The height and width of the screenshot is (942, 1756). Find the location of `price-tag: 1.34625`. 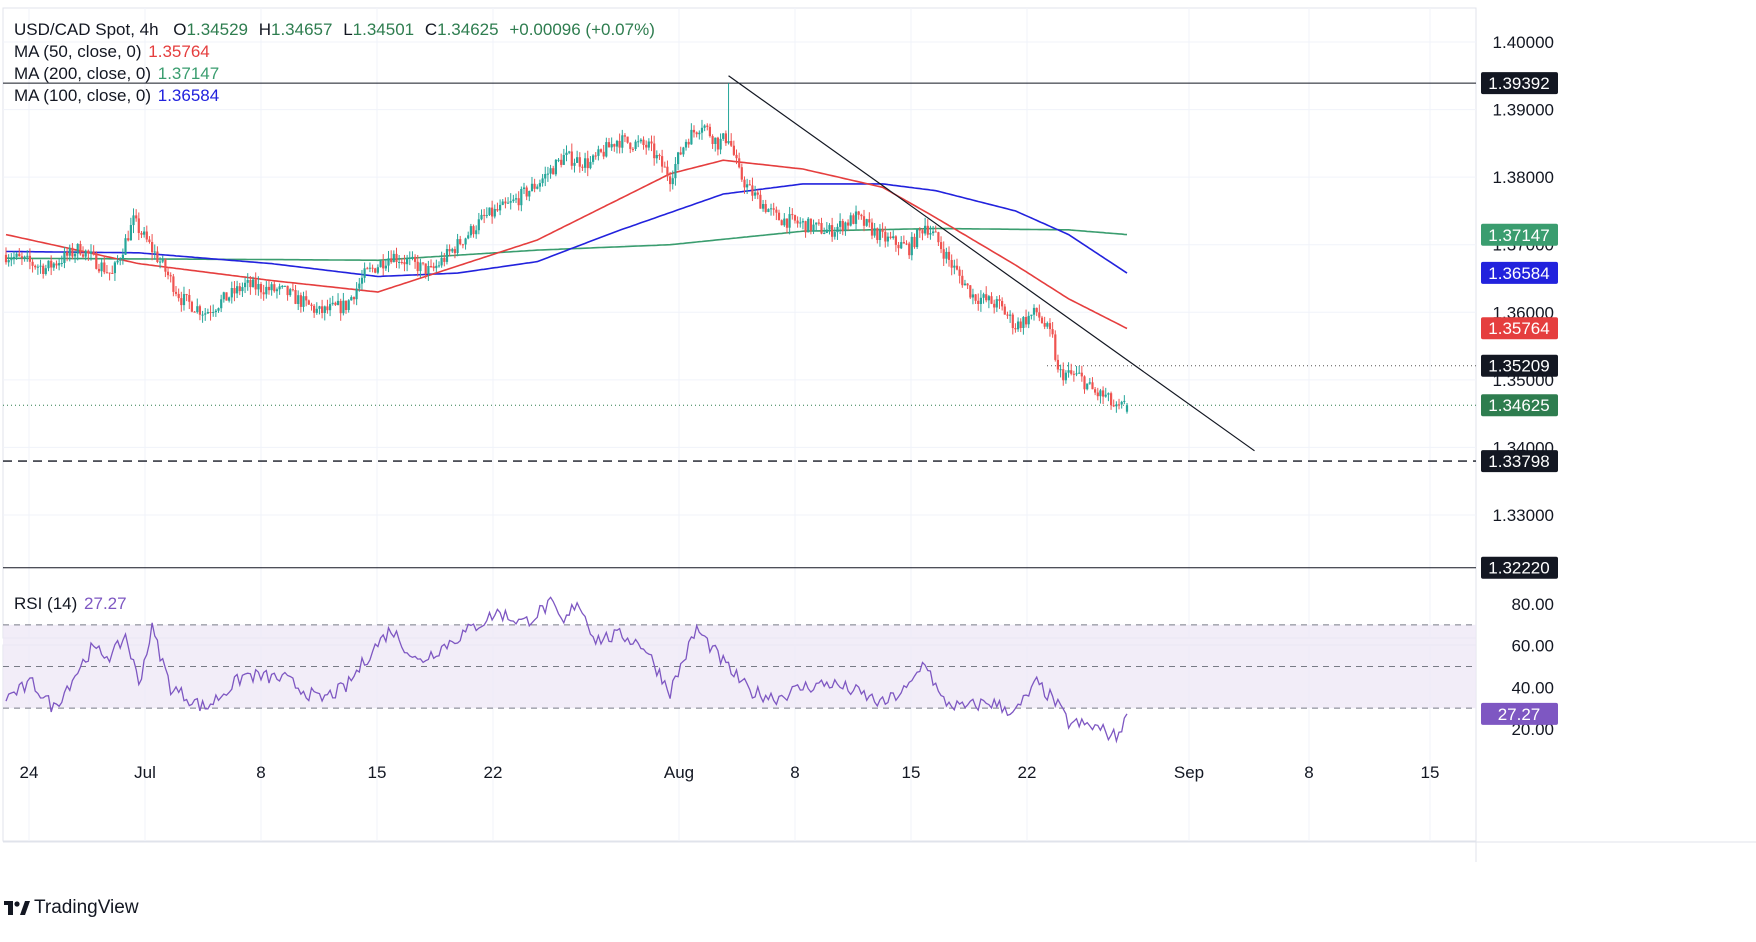

price-tag: 1.34625 is located at coordinates (1519, 405).